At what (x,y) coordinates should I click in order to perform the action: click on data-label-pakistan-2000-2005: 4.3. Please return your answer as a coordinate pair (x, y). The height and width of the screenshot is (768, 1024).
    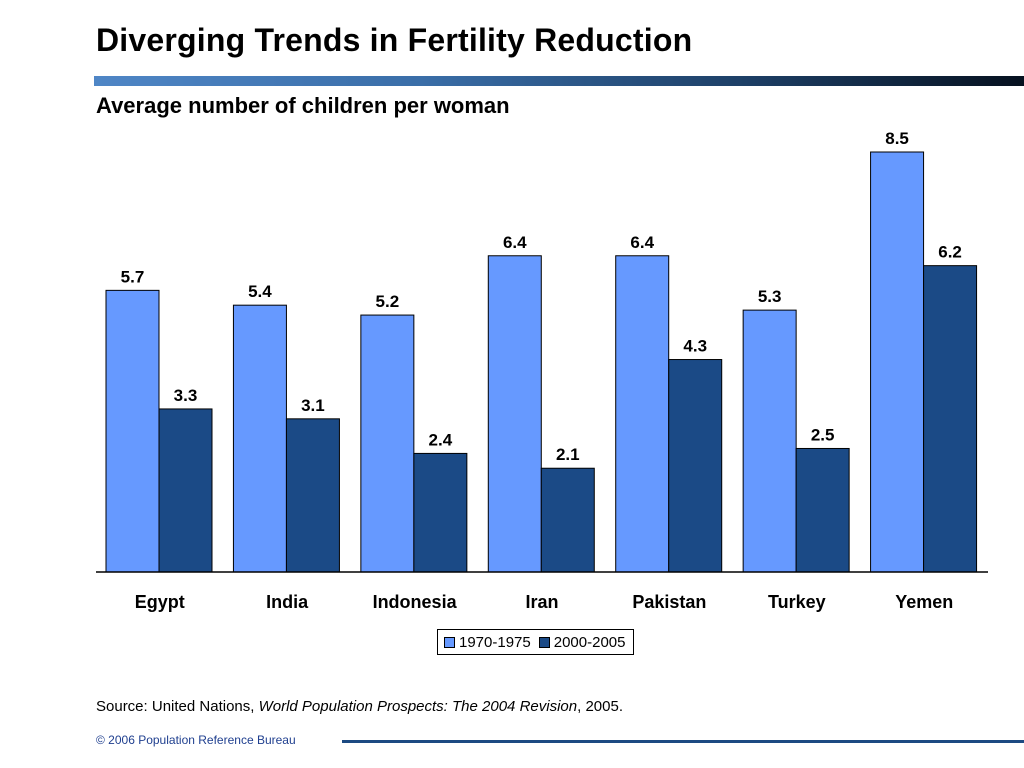
    Looking at the image, I should click on (695, 346).